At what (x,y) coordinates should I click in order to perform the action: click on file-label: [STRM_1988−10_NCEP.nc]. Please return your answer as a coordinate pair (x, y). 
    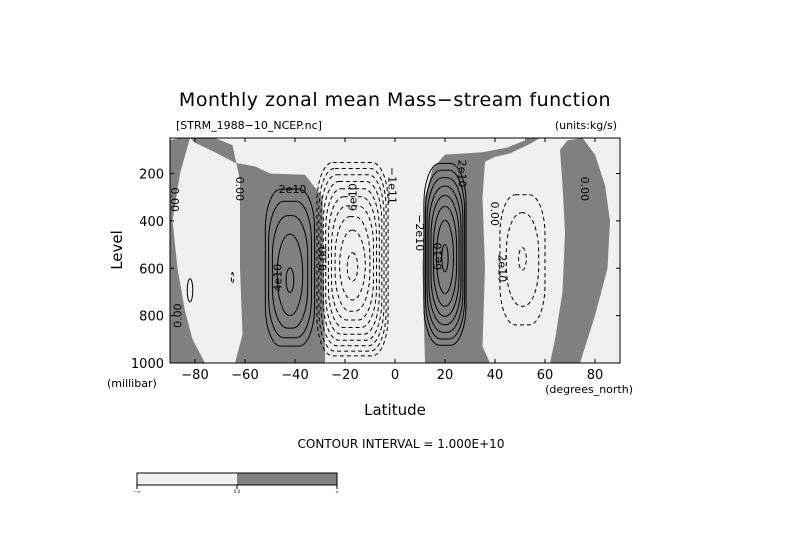
    Looking at the image, I should click on (249, 125).